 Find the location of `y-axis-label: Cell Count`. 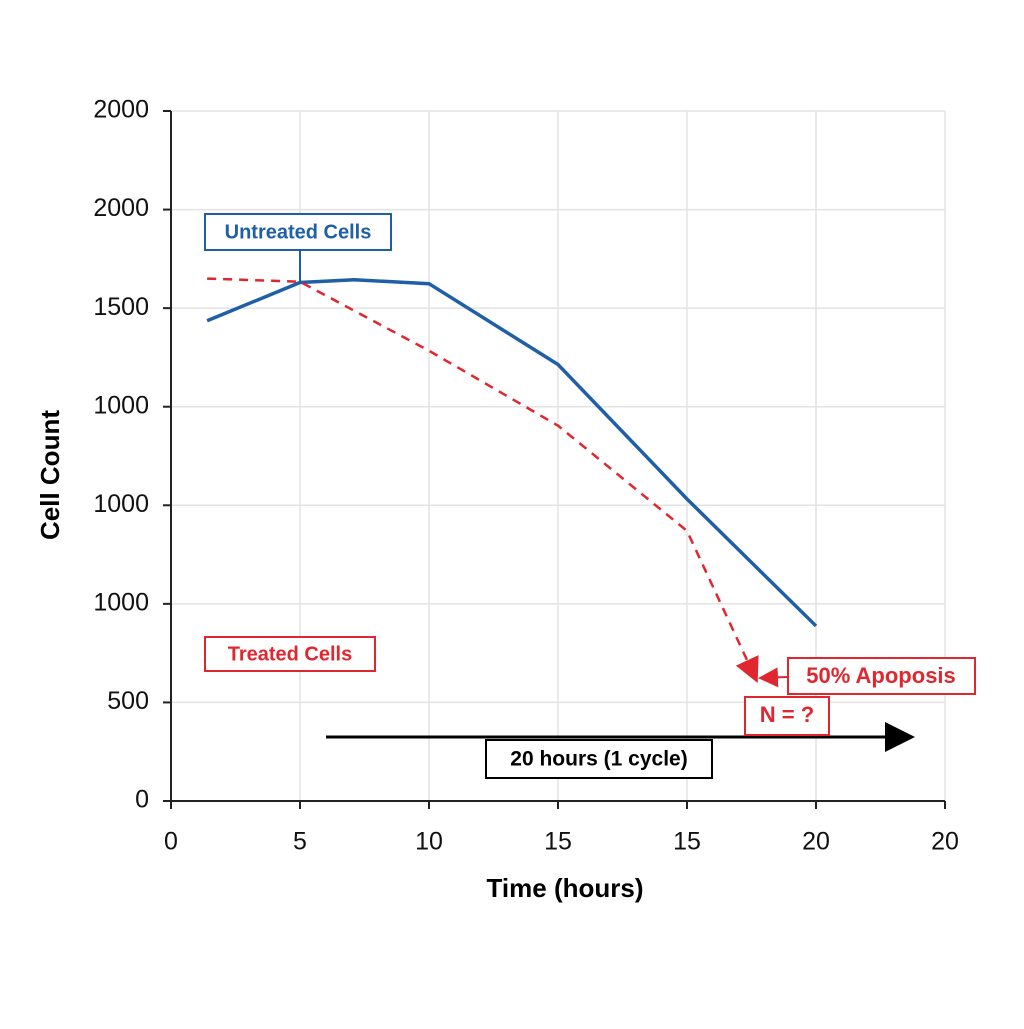

y-axis-label: Cell Count is located at coordinates (50, 475).